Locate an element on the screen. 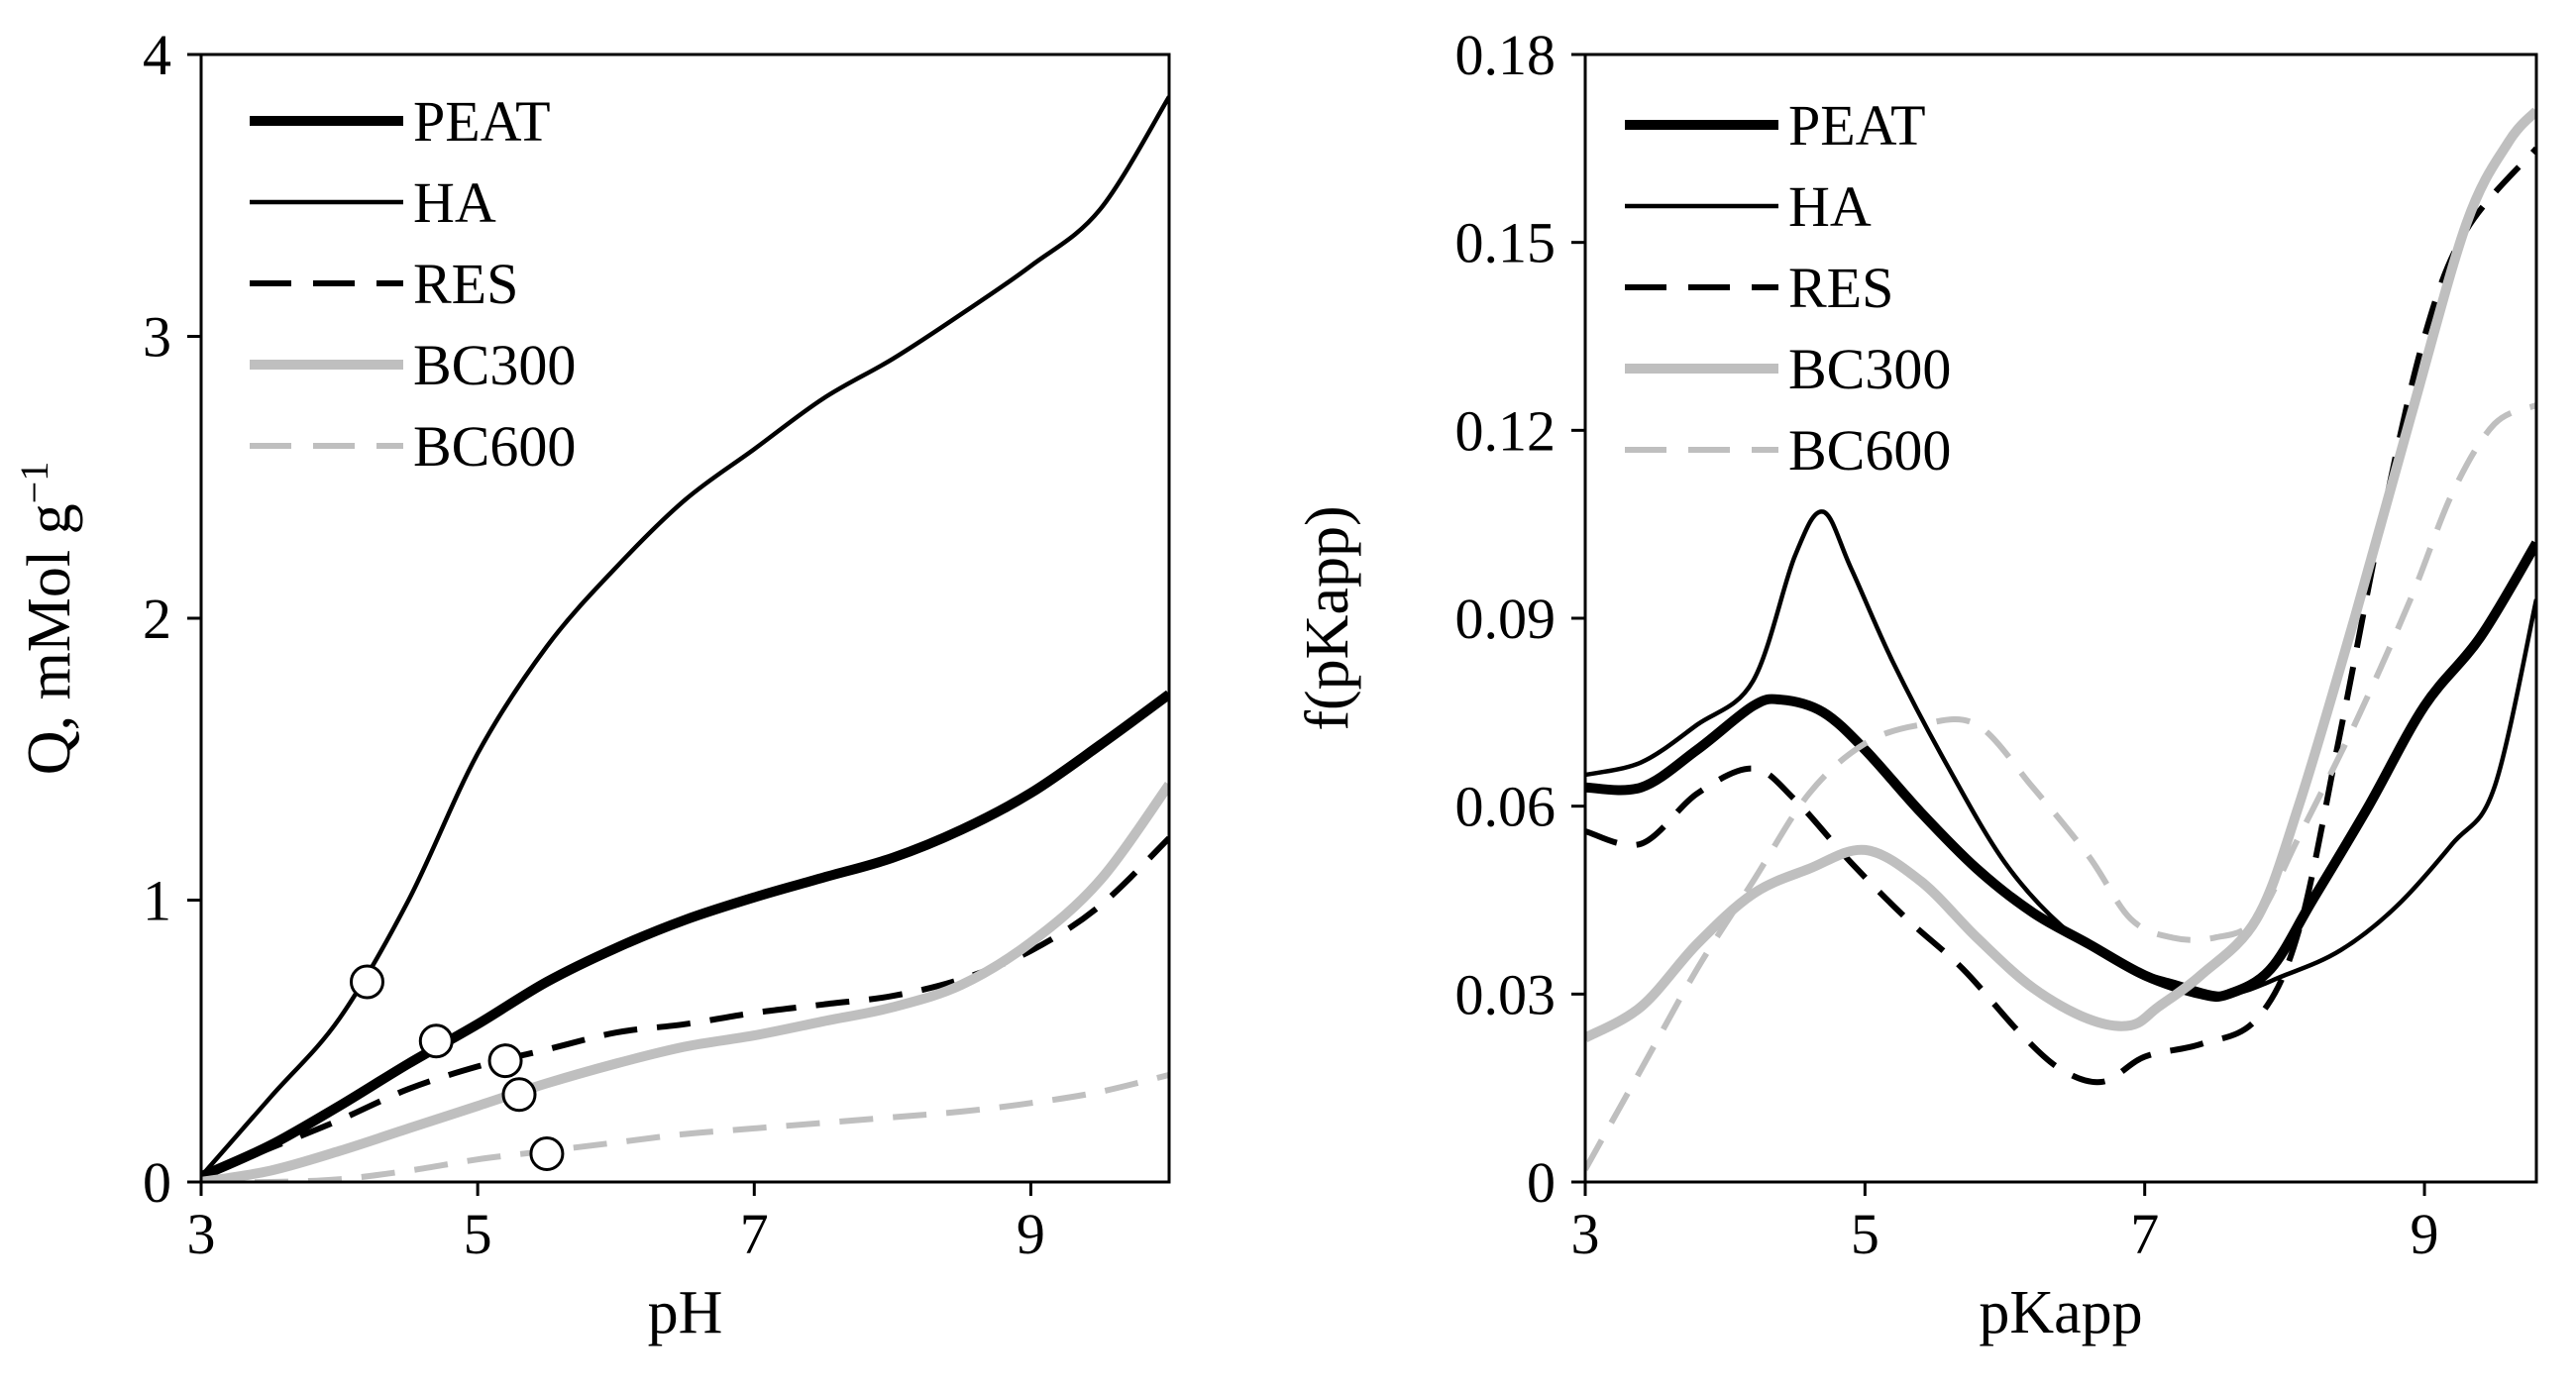  y-tick-label: 2 is located at coordinates (157, 619).